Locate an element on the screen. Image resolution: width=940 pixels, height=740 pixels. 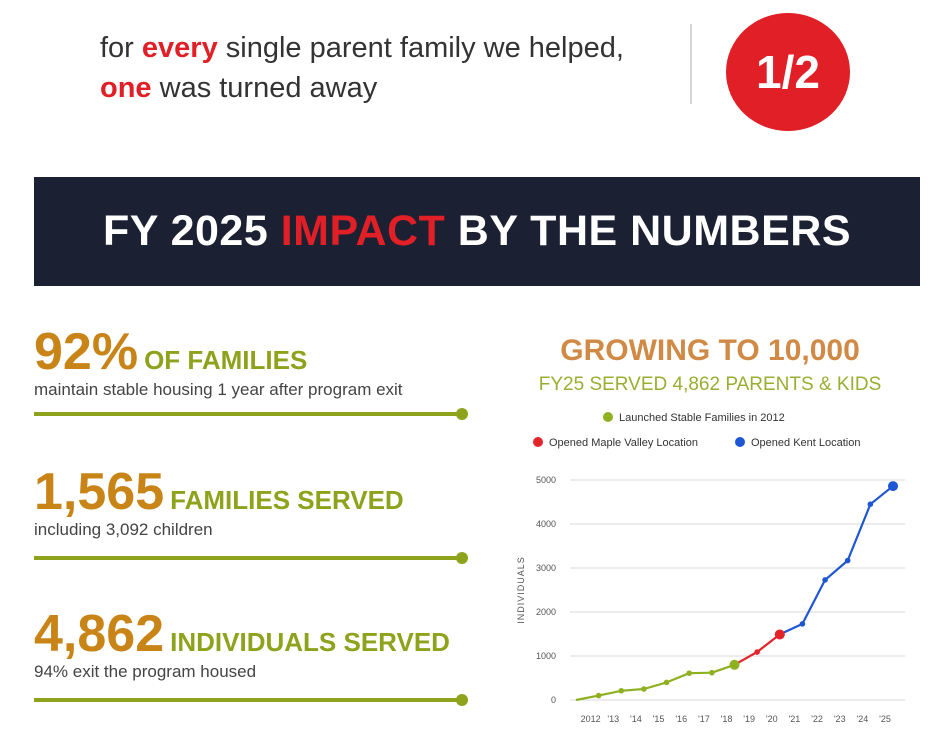
x-tick-label: '20 is located at coordinates (772, 719).